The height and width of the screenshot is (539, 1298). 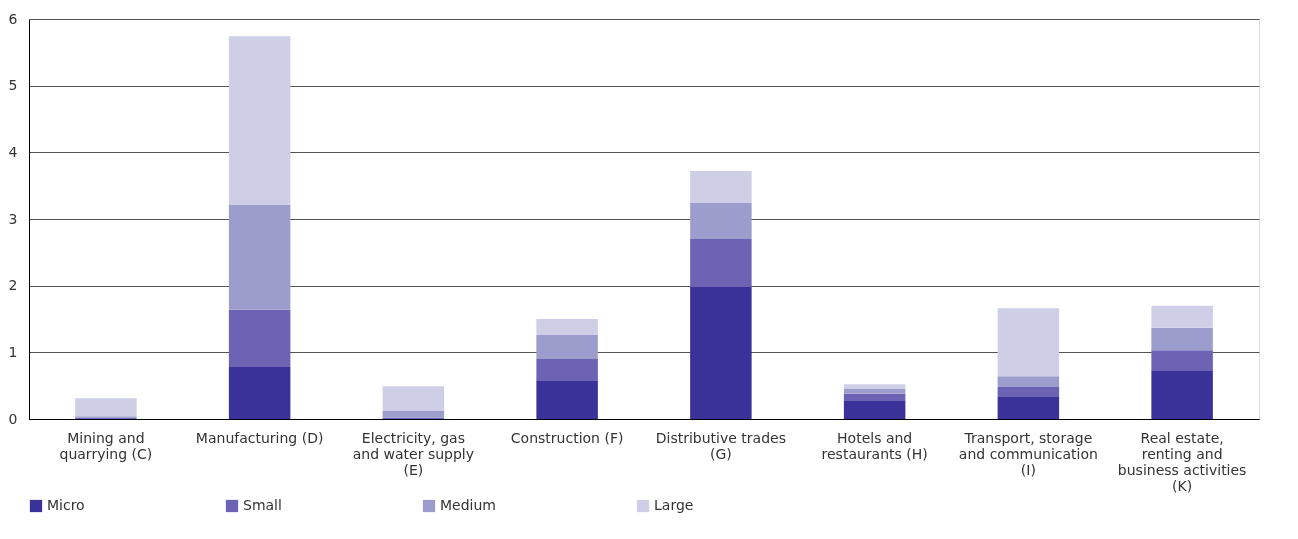 I want to click on x-tick-label: Construction (F), so click(x=567, y=437).